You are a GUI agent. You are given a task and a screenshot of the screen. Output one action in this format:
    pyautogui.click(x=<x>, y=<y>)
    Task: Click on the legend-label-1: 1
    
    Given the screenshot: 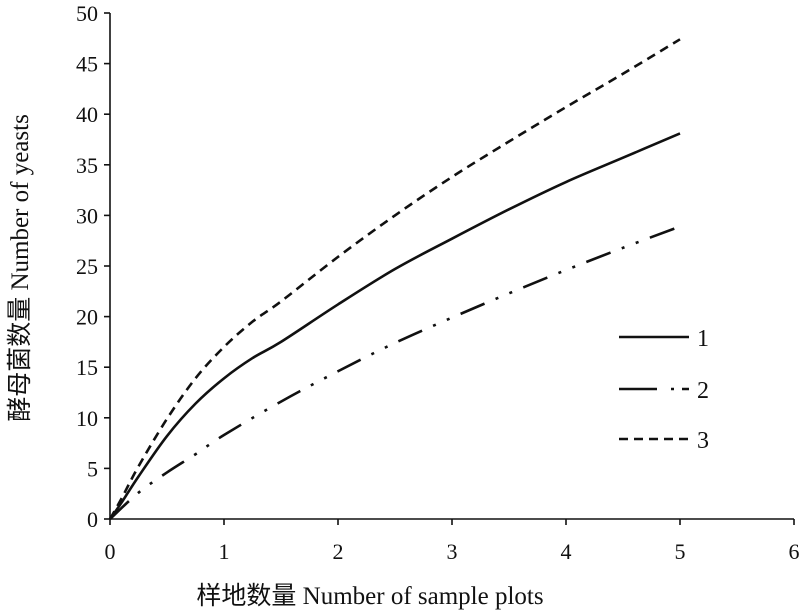 What is the action you would take?
    pyautogui.click(x=703, y=339)
    